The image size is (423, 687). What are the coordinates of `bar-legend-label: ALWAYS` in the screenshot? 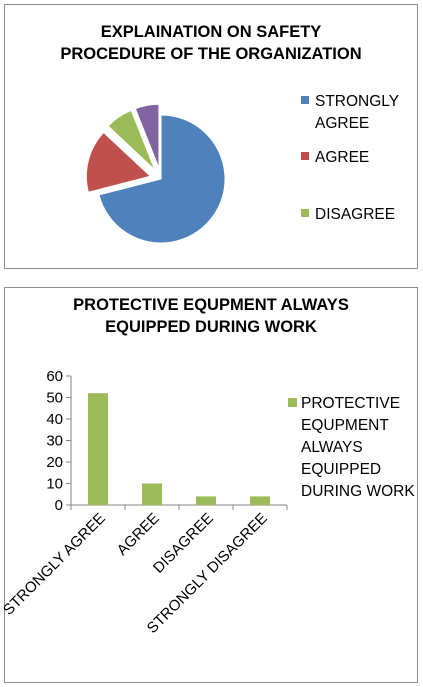 It's located at (332, 447).